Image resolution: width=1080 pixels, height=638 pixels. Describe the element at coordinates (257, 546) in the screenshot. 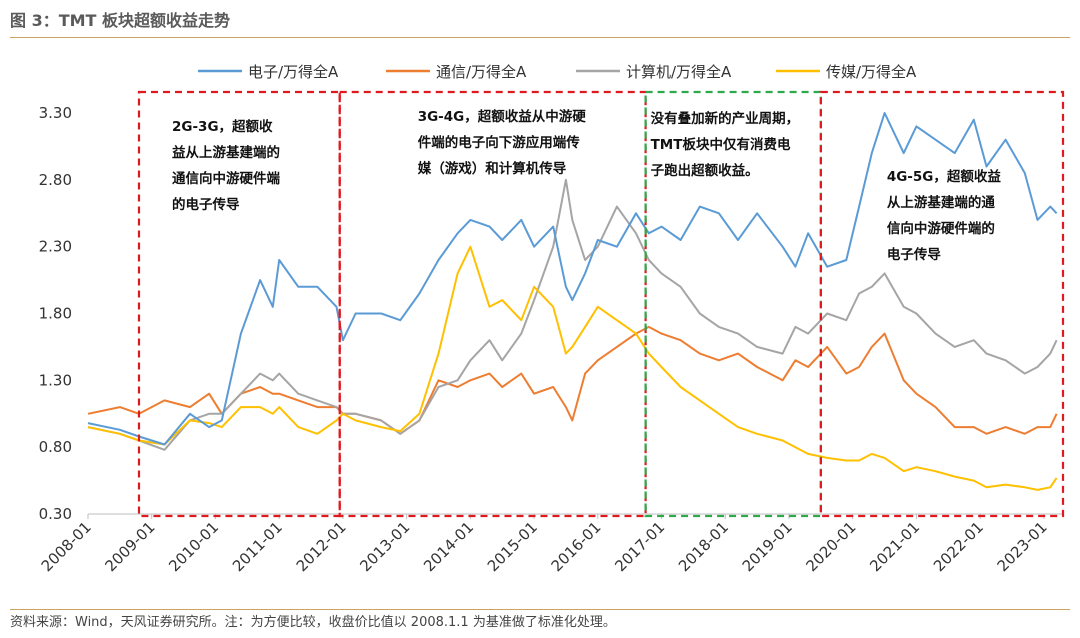

I see `x-tick-label: 2011-01` at that location.